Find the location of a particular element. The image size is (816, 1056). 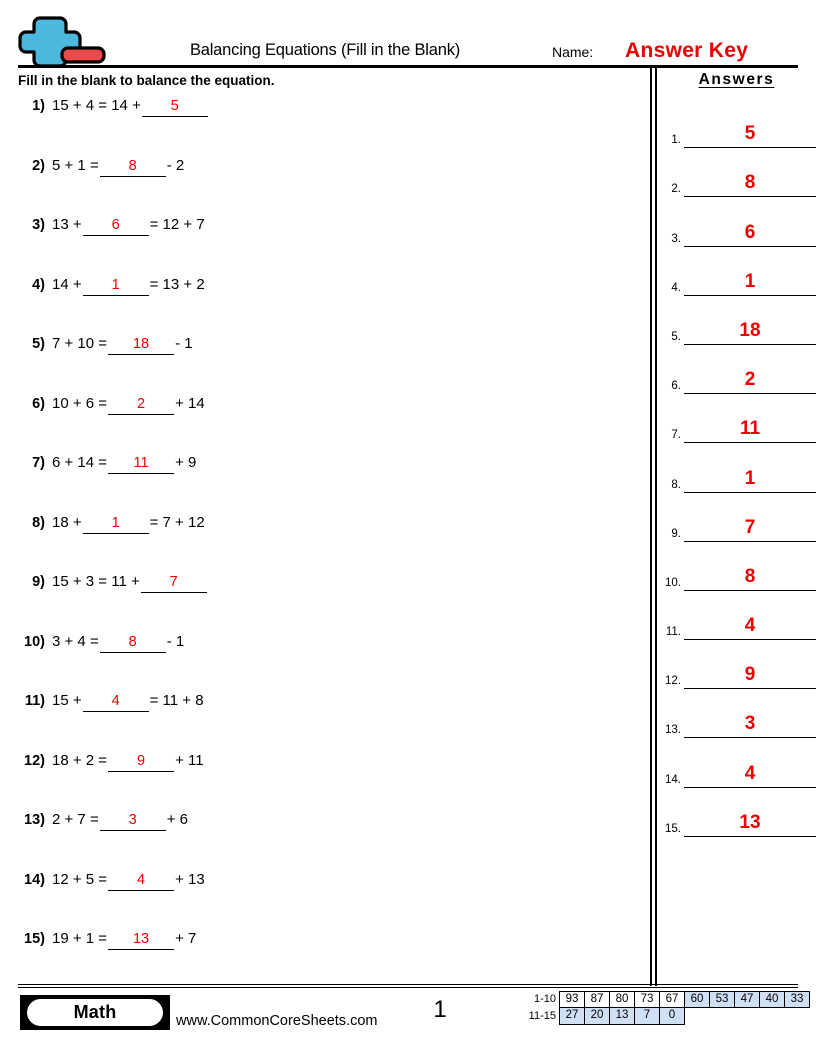

answer-blank: 13 is located at coordinates (141, 940).